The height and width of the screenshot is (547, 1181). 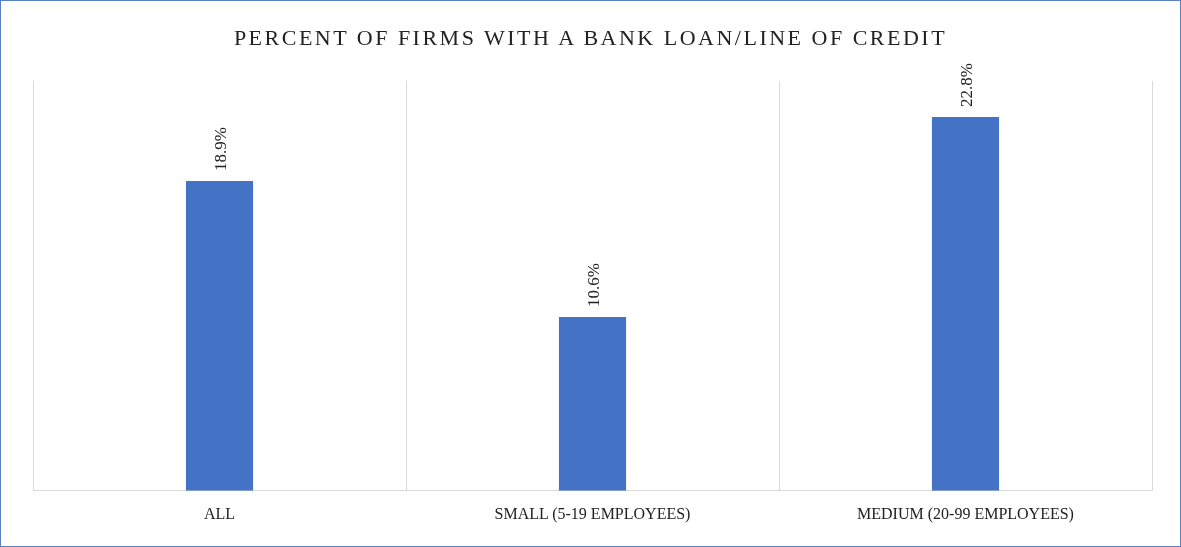 What do you see at coordinates (593, 285) in the screenshot?
I see `data-label: 10.6%` at bounding box center [593, 285].